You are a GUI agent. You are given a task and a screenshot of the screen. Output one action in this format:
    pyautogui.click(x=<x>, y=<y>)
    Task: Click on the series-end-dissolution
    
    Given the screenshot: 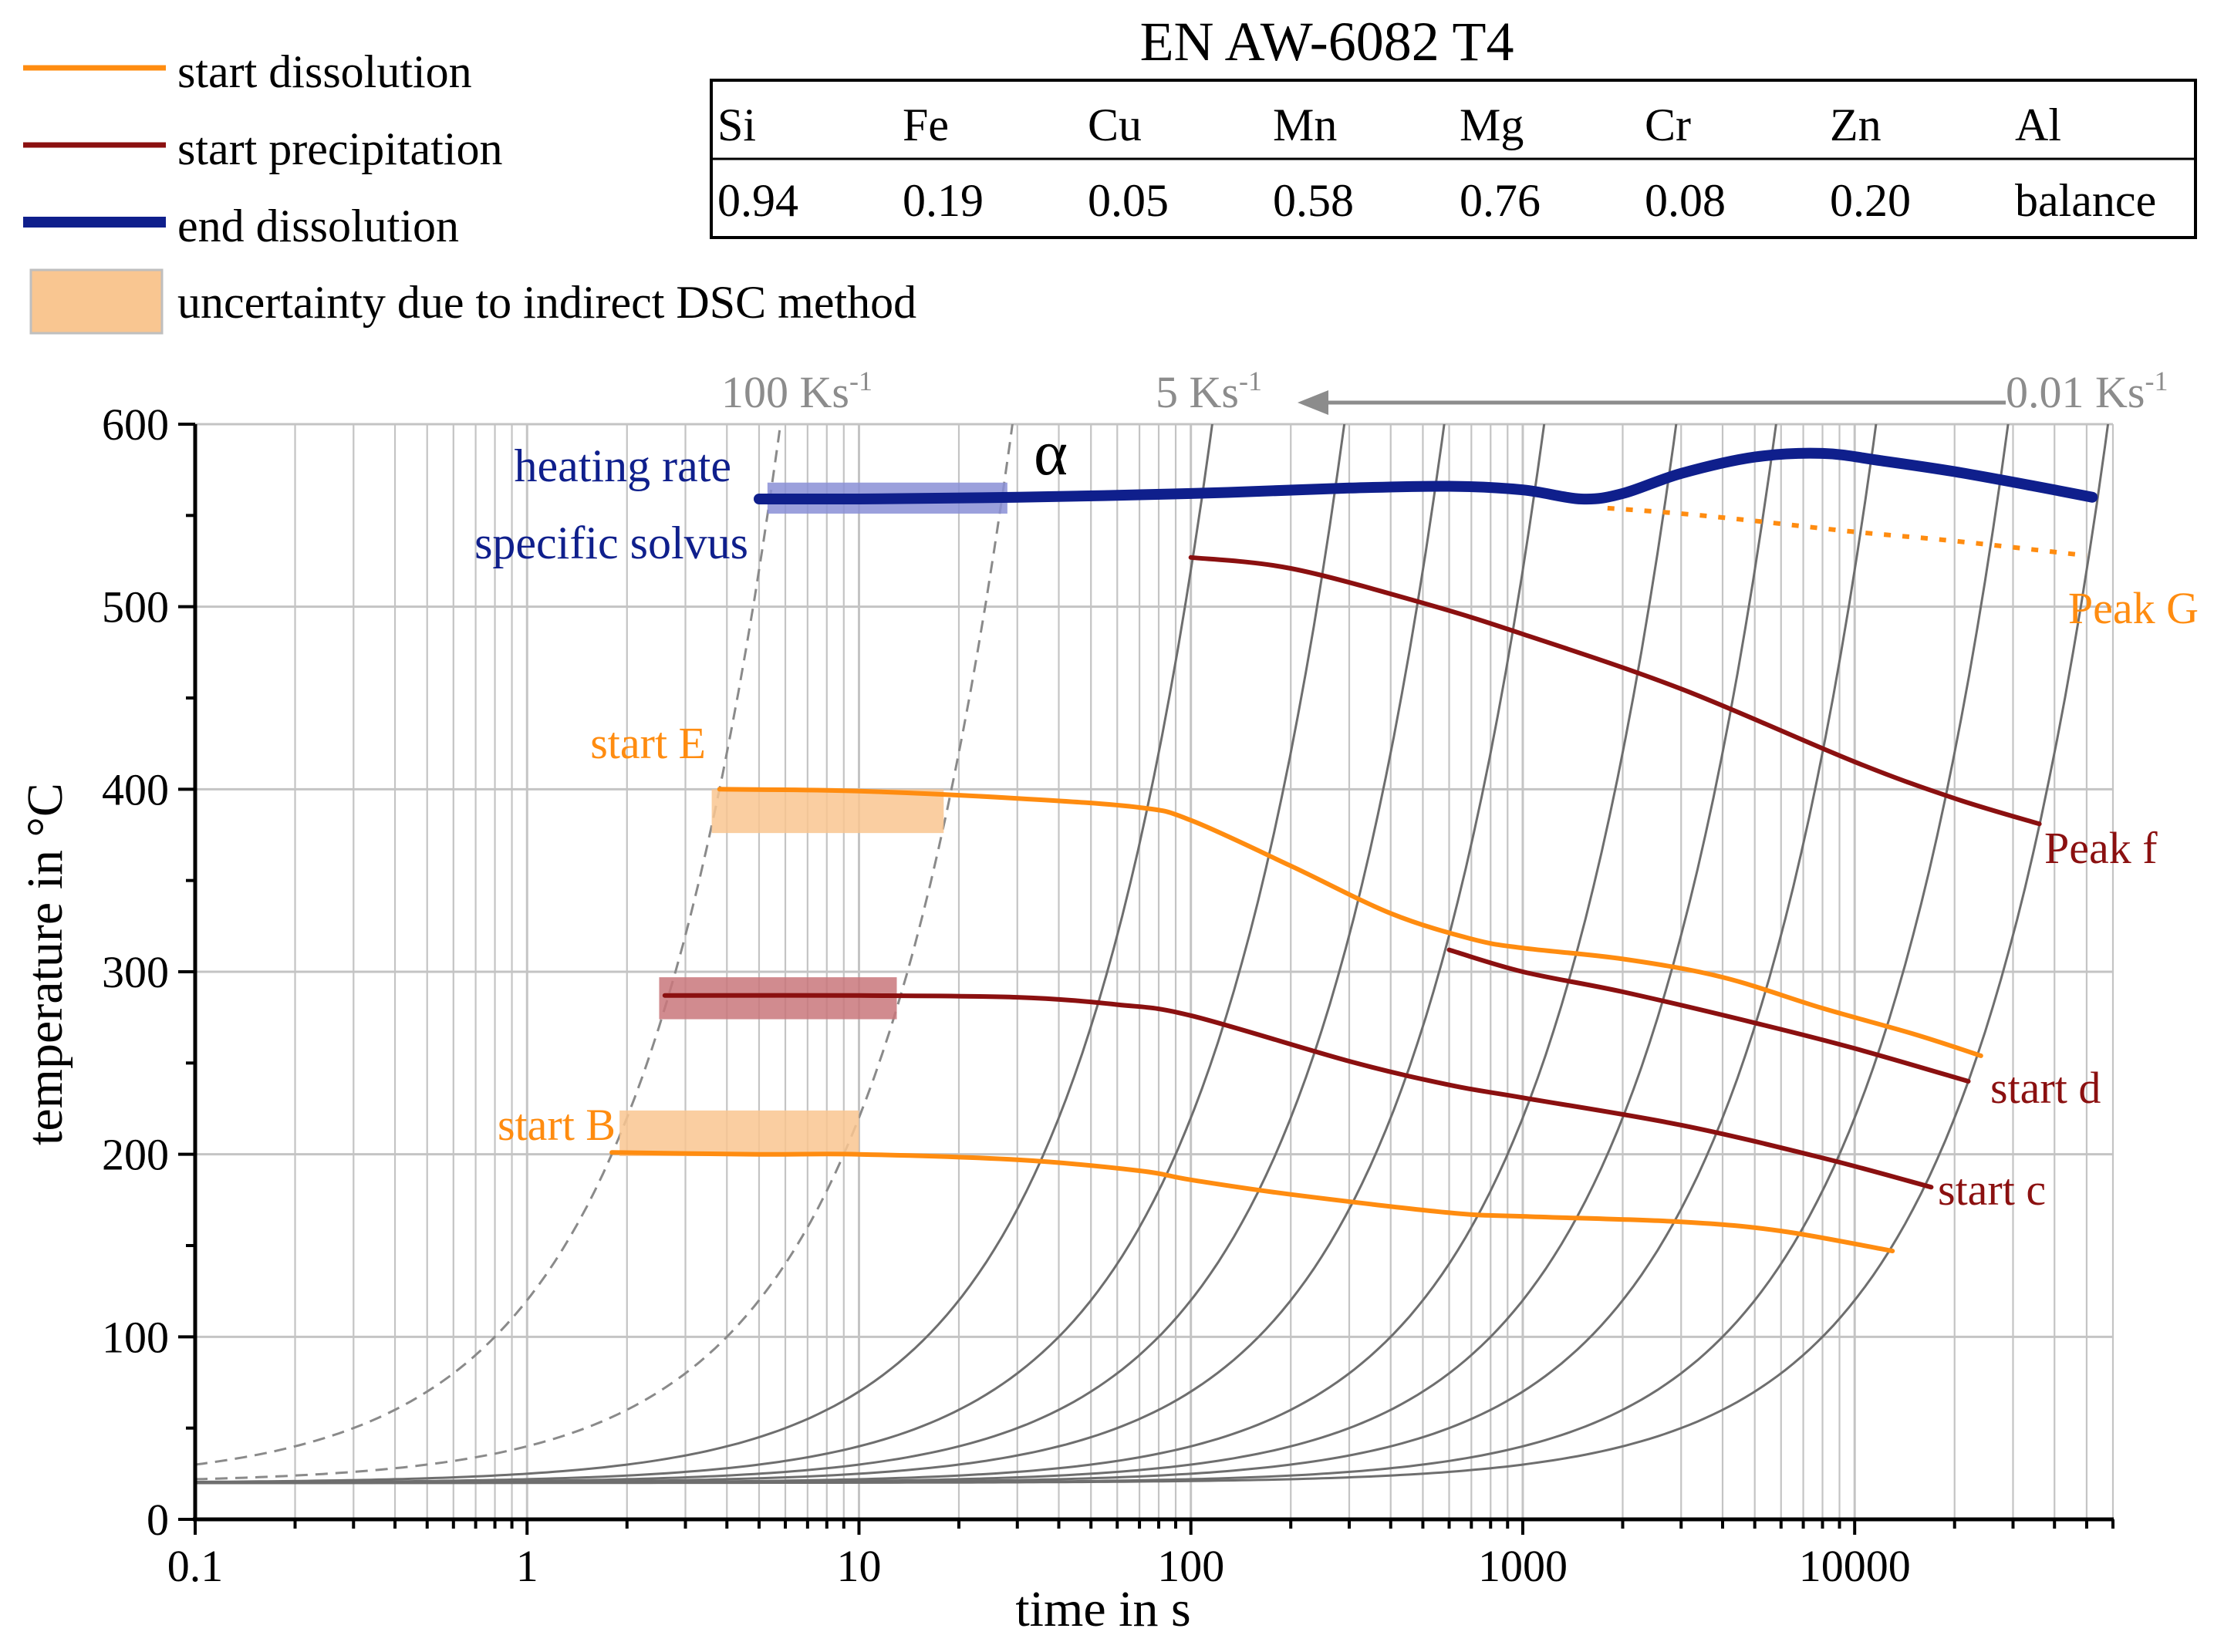 What is the action you would take?
    pyautogui.click(x=1426, y=476)
    